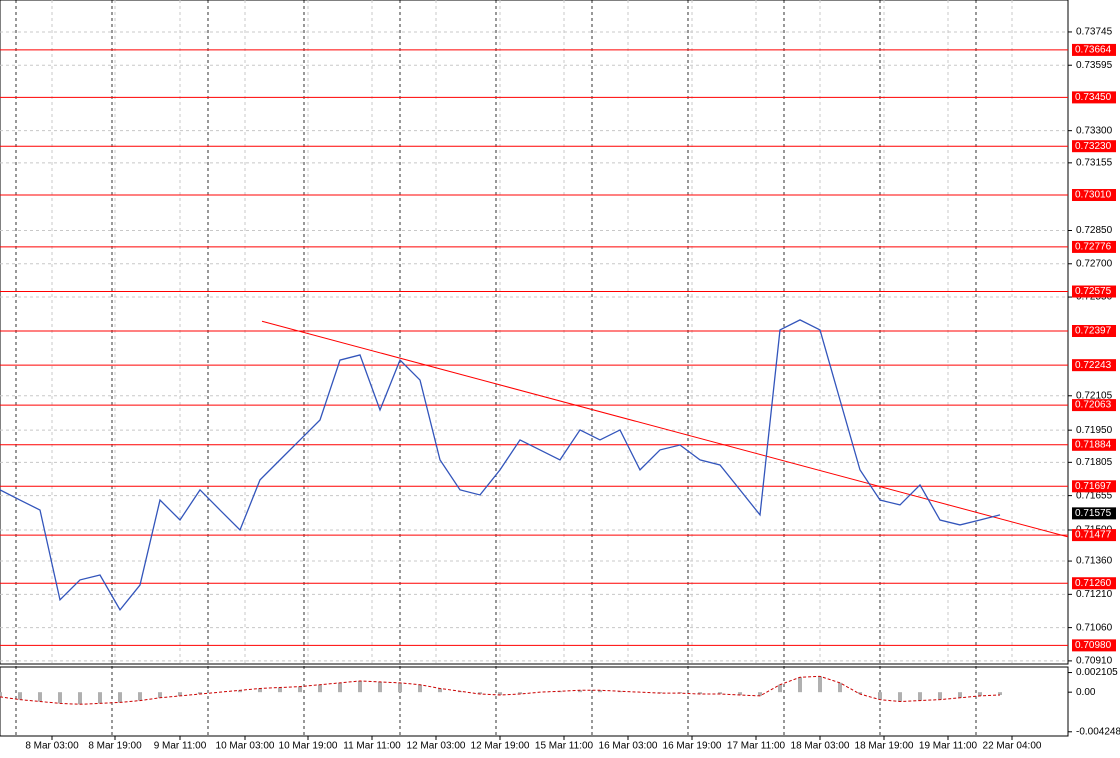 The height and width of the screenshot is (758, 1120). I want to click on level-label: 0.72575, so click(1093, 291).